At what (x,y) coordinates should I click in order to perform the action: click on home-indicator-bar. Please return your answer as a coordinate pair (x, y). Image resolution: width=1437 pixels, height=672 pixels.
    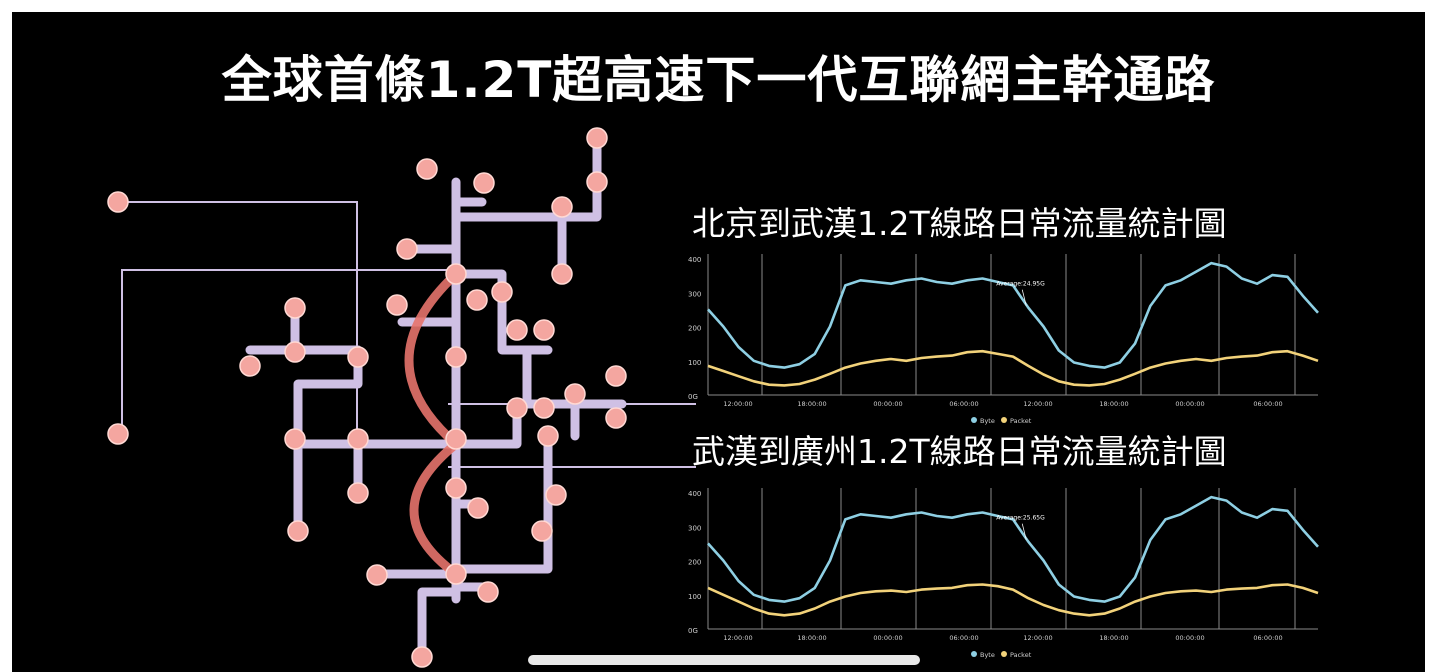
    Looking at the image, I should click on (724, 660).